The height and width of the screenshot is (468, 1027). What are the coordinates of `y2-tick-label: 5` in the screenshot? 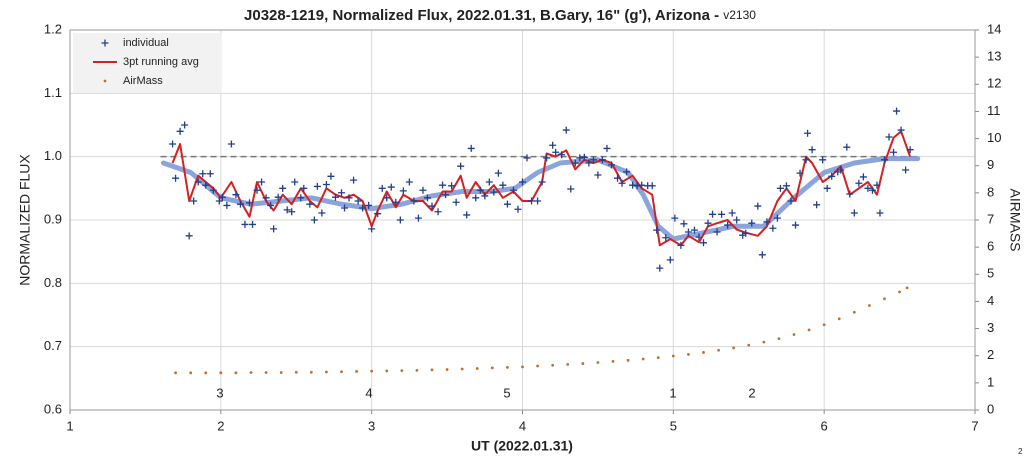 It's located at (990, 273).